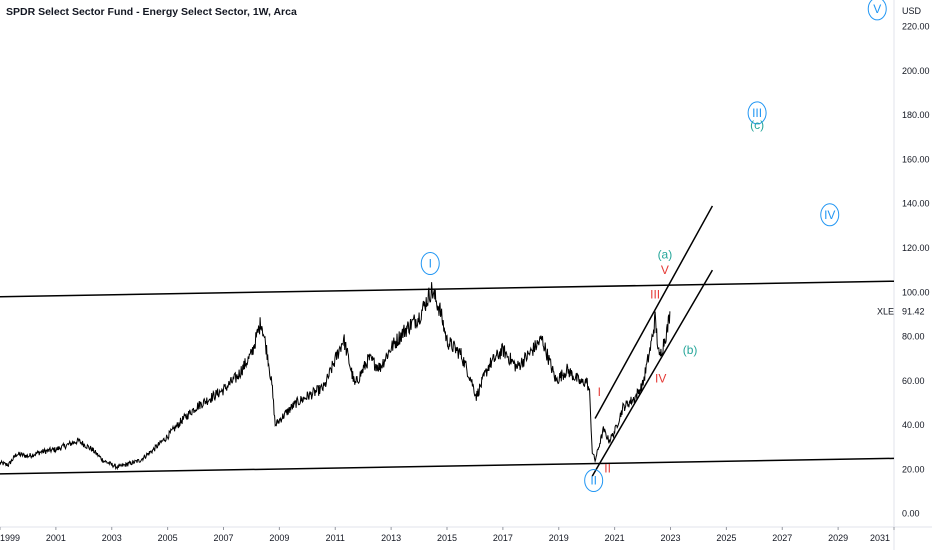  I want to click on x-tick-label: 2031, so click(880, 538).